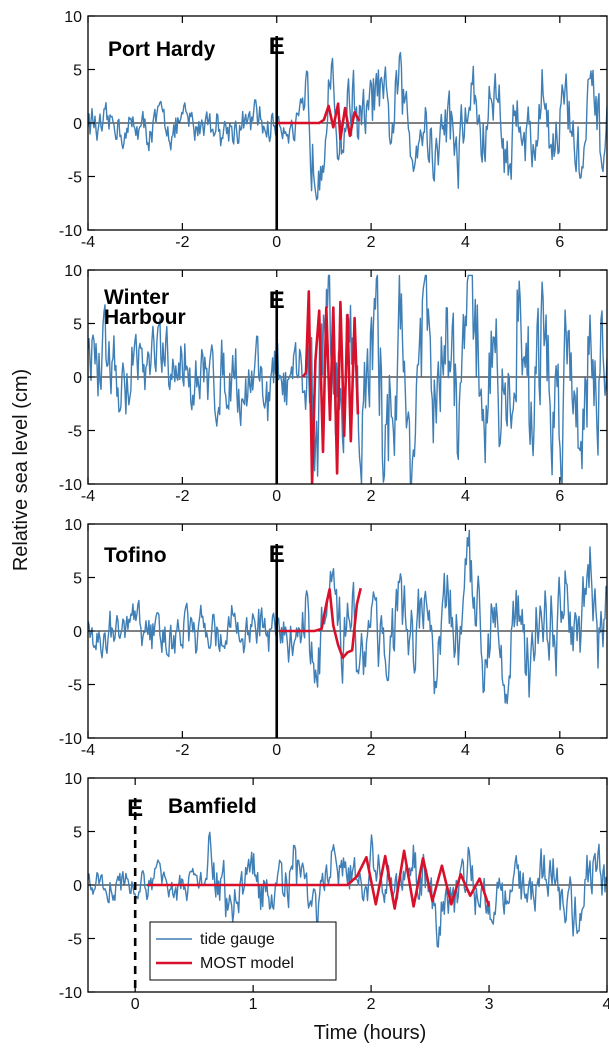 The image size is (609, 1053). Describe the element at coordinates (135, 555) in the screenshot. I see `station-label: Tofino` at that location.